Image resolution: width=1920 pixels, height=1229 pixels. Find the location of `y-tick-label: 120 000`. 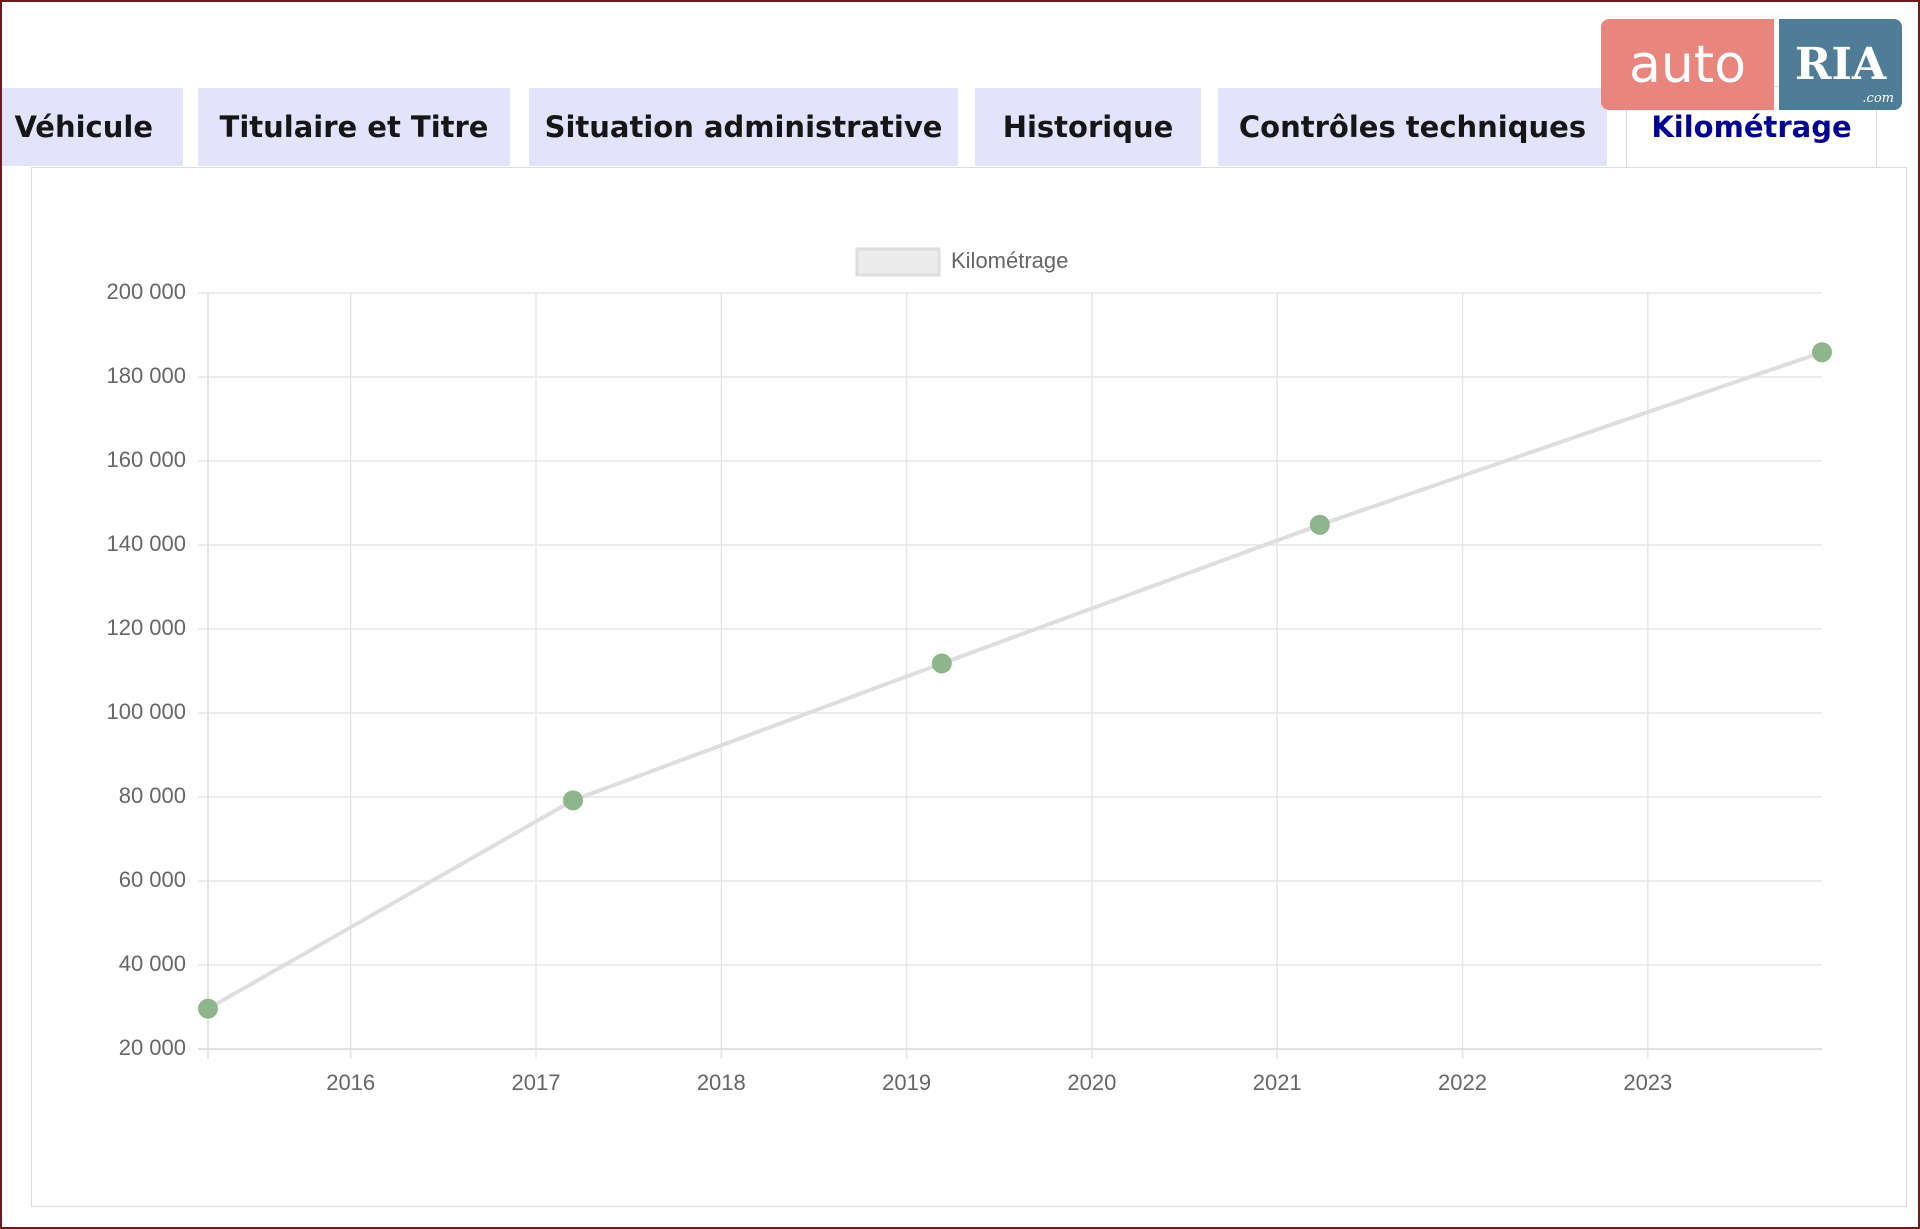

y-tick-label: 120 000 is located at coordinates (146, 627).